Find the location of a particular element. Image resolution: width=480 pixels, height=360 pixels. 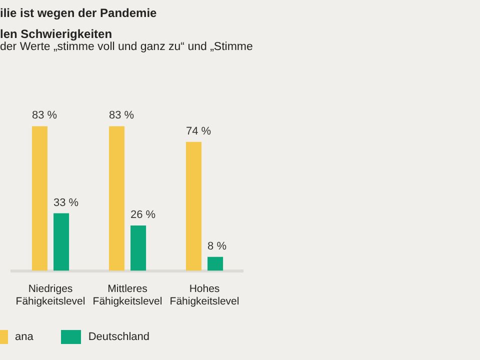

legend-label: ana is located at coordinates (24, 337).